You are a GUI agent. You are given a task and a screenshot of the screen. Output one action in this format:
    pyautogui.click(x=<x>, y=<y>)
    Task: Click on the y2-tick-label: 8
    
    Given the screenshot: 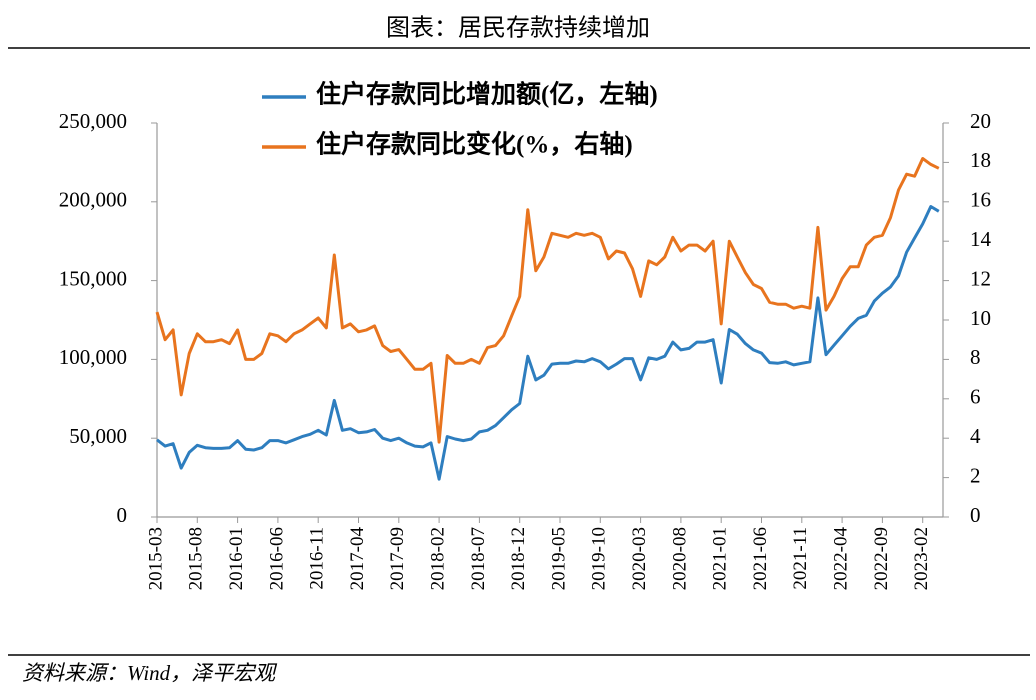 What is the action you would take?
    pyautogui.click(x=975, y=357)
    